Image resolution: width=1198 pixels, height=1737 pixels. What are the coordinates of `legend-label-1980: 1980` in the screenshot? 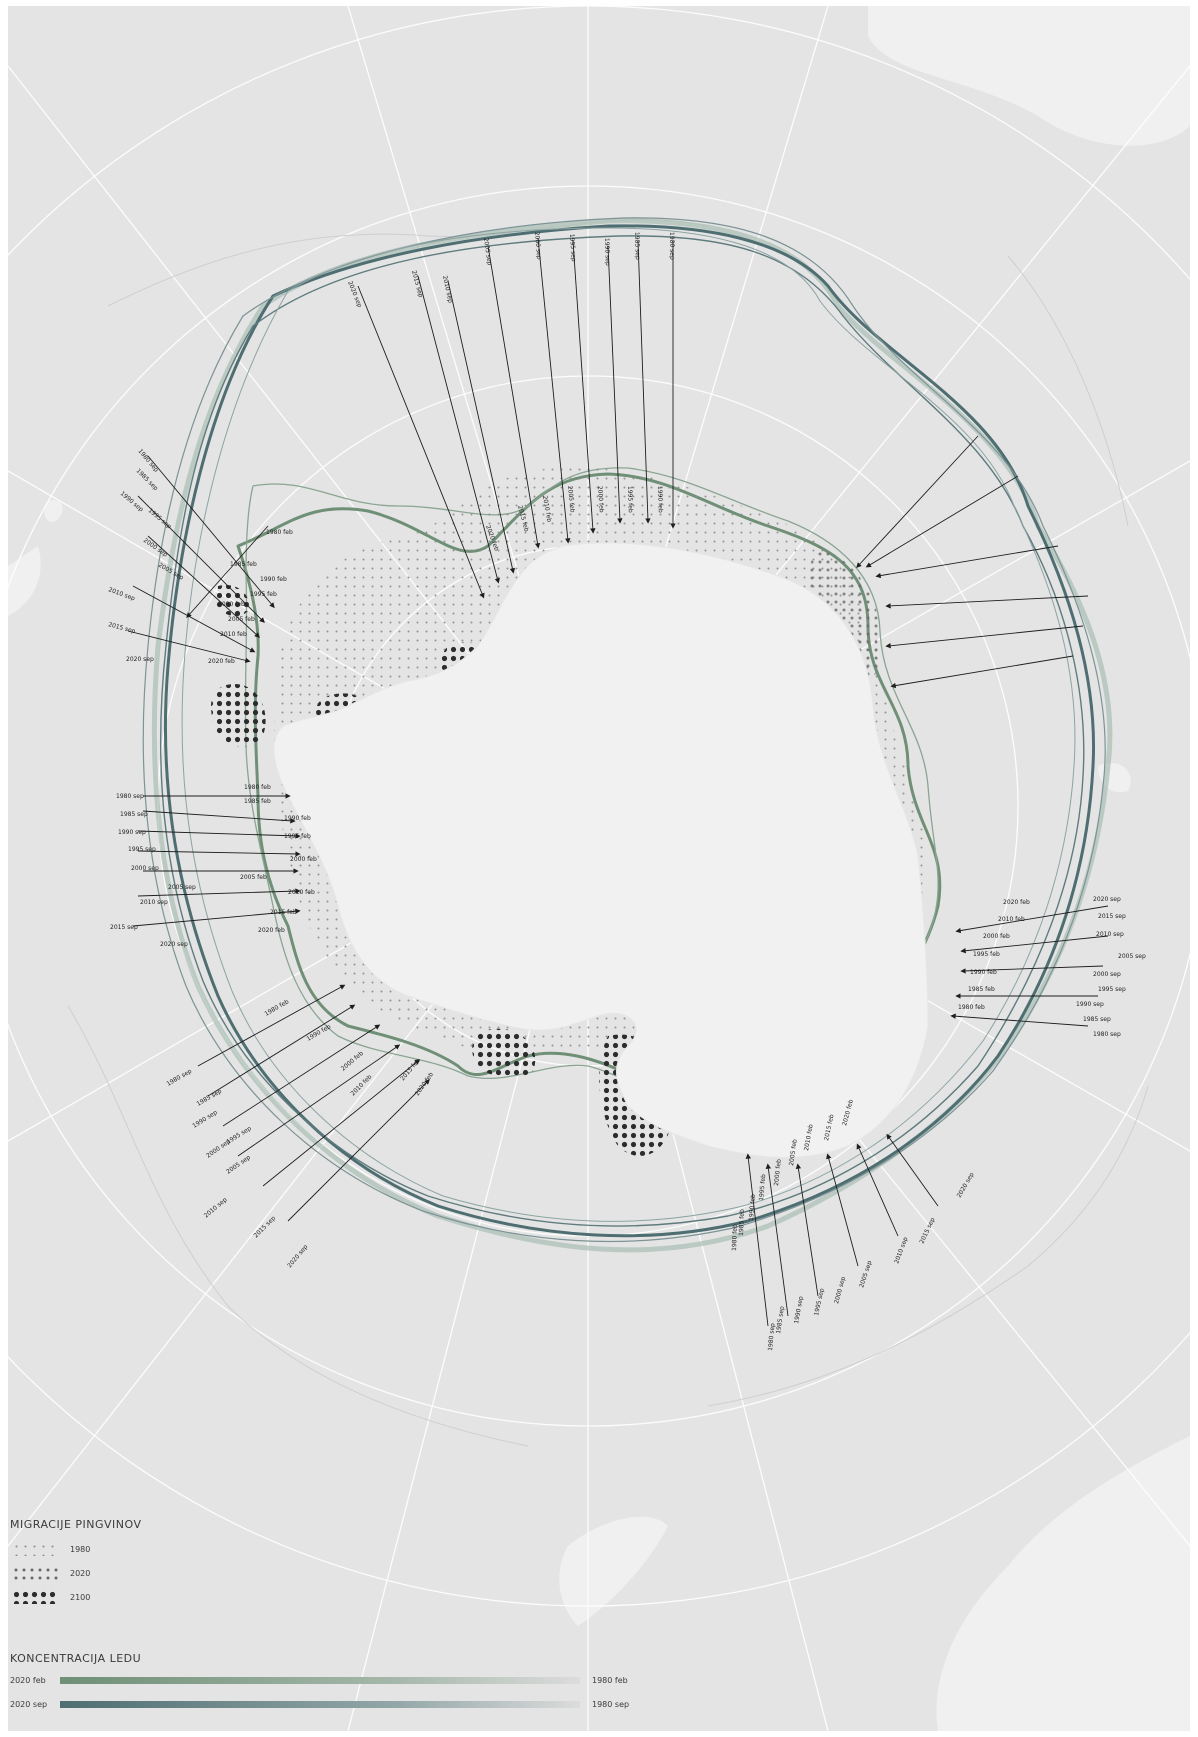 It's located at (80, 1549).